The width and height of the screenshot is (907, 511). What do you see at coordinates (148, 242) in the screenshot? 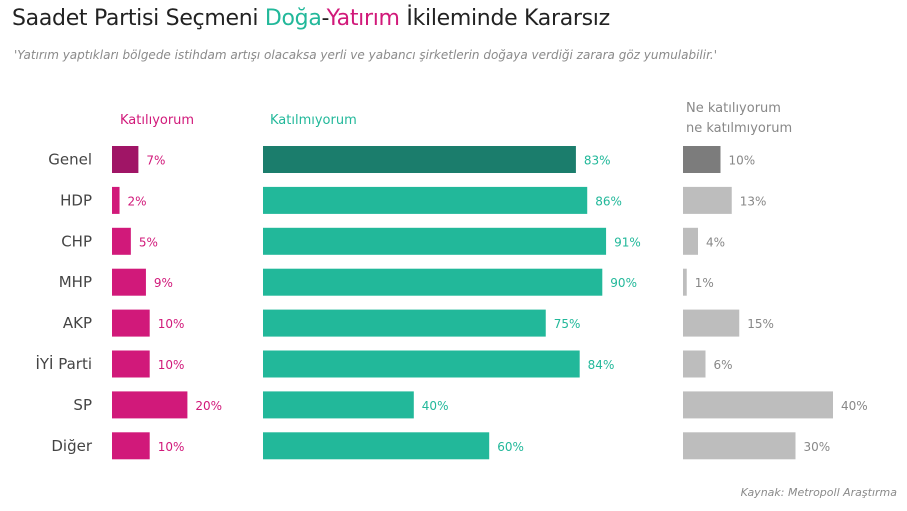
I see `value-label-agree-chp: 5%` at bounding box center [148, 242].